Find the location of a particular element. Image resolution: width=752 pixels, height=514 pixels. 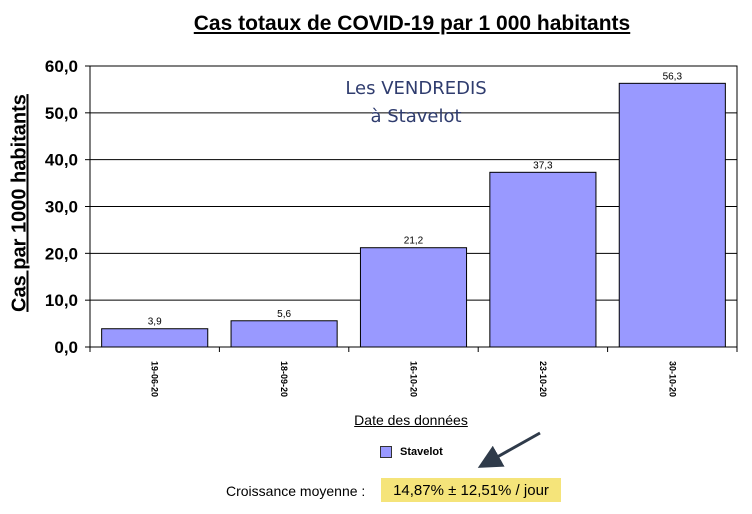

growth-value: 14,87% ± 12,51% / jour is located at coordinates (471, 490).